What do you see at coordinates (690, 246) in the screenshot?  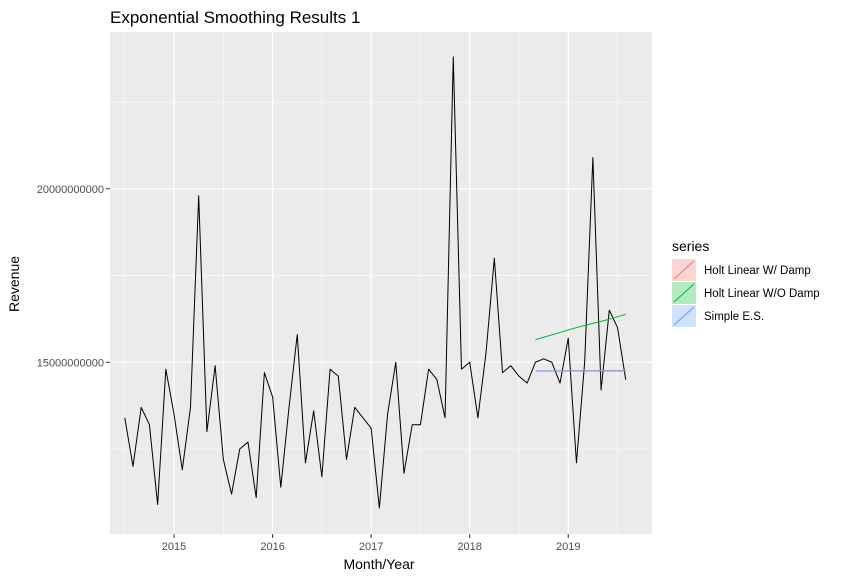 I see `legend-title: series` at bounding box center [690, 246].